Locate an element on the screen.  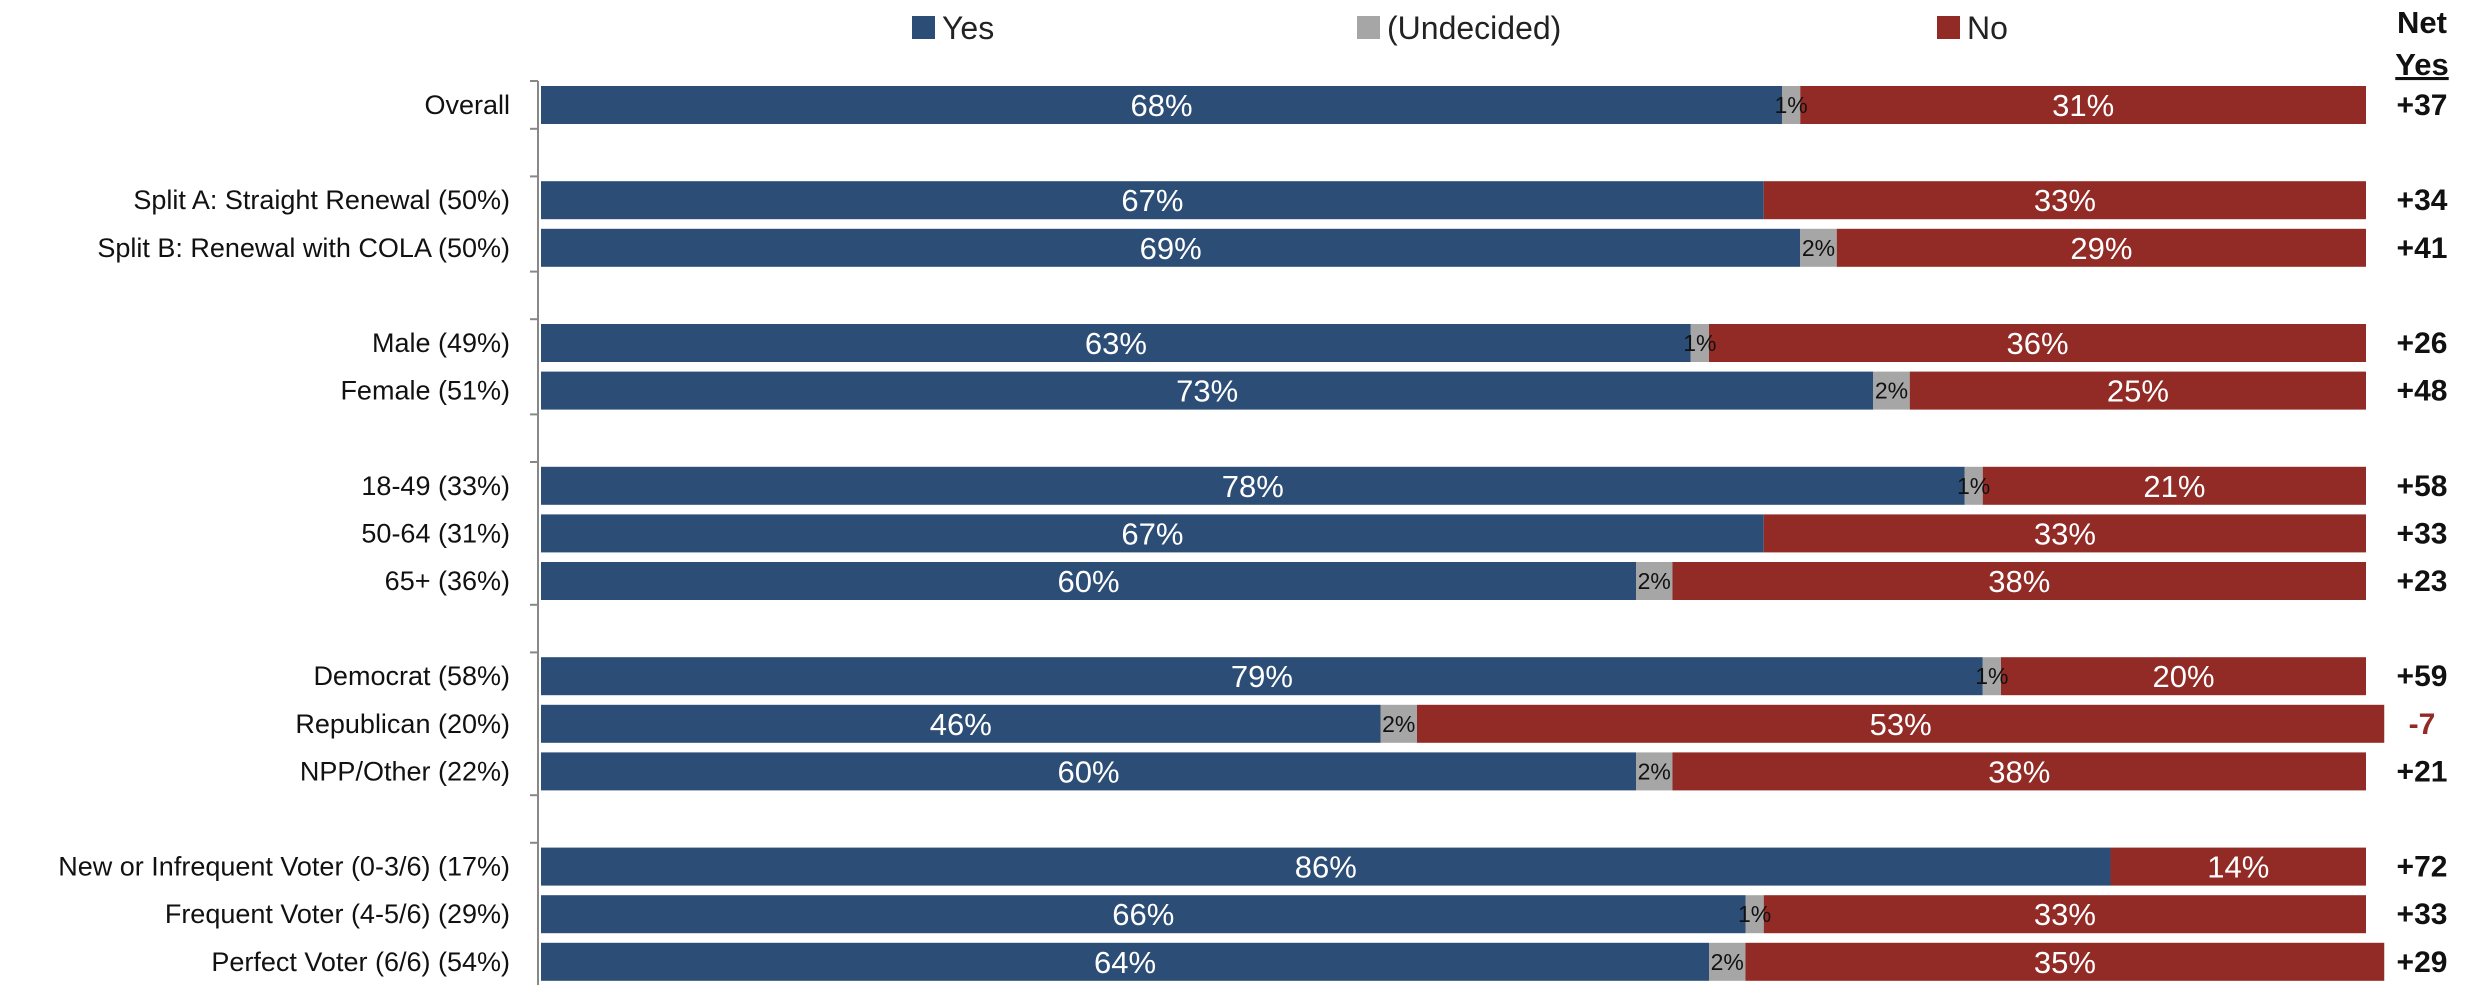
bar-no-g5-r0 is located at coordinates (2238, 866).